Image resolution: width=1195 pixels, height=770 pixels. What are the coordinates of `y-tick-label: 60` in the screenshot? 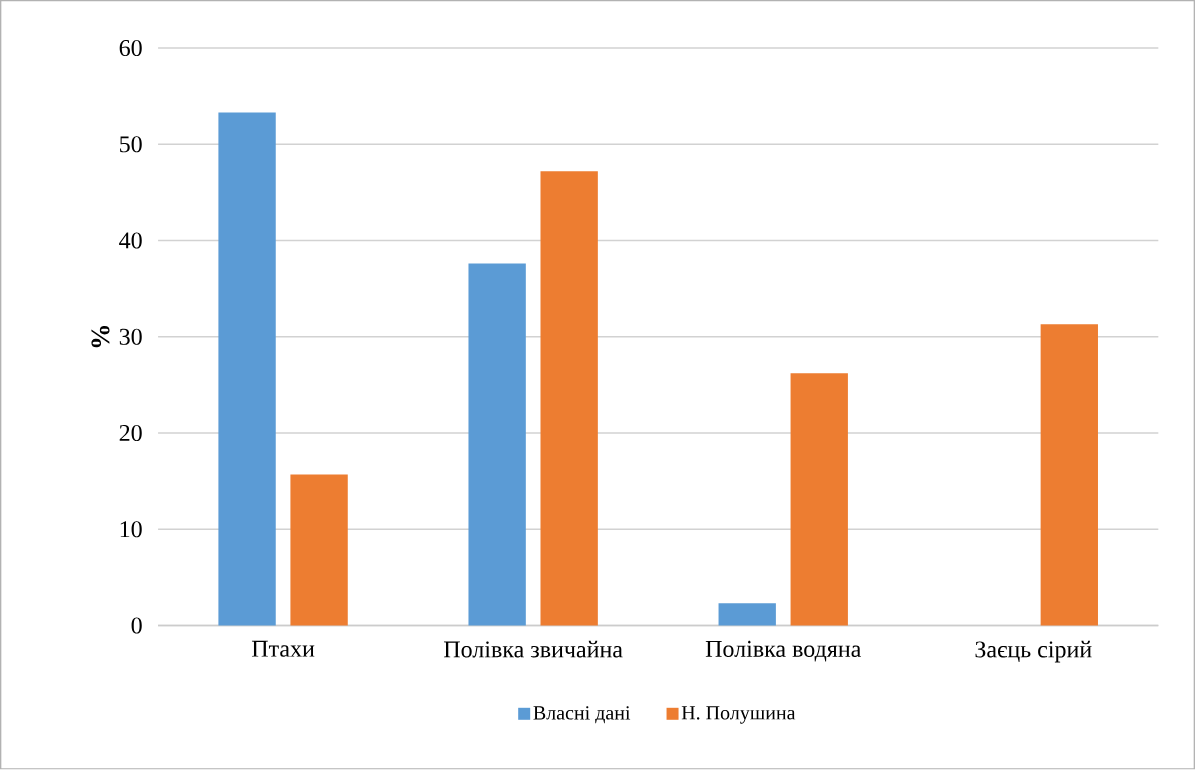 It's located at (130, 48).